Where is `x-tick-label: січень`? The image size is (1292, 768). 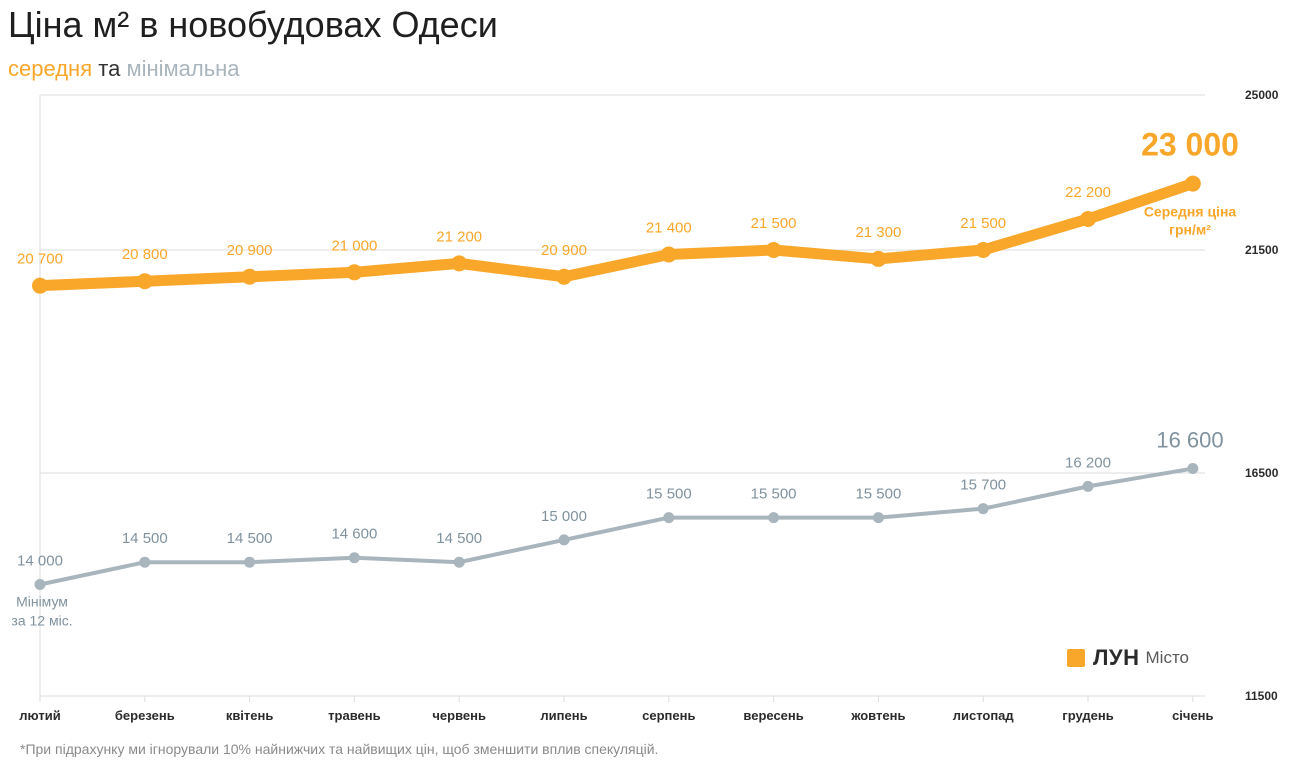
x-tick-label: січень is located at coordinates (1192, 715).